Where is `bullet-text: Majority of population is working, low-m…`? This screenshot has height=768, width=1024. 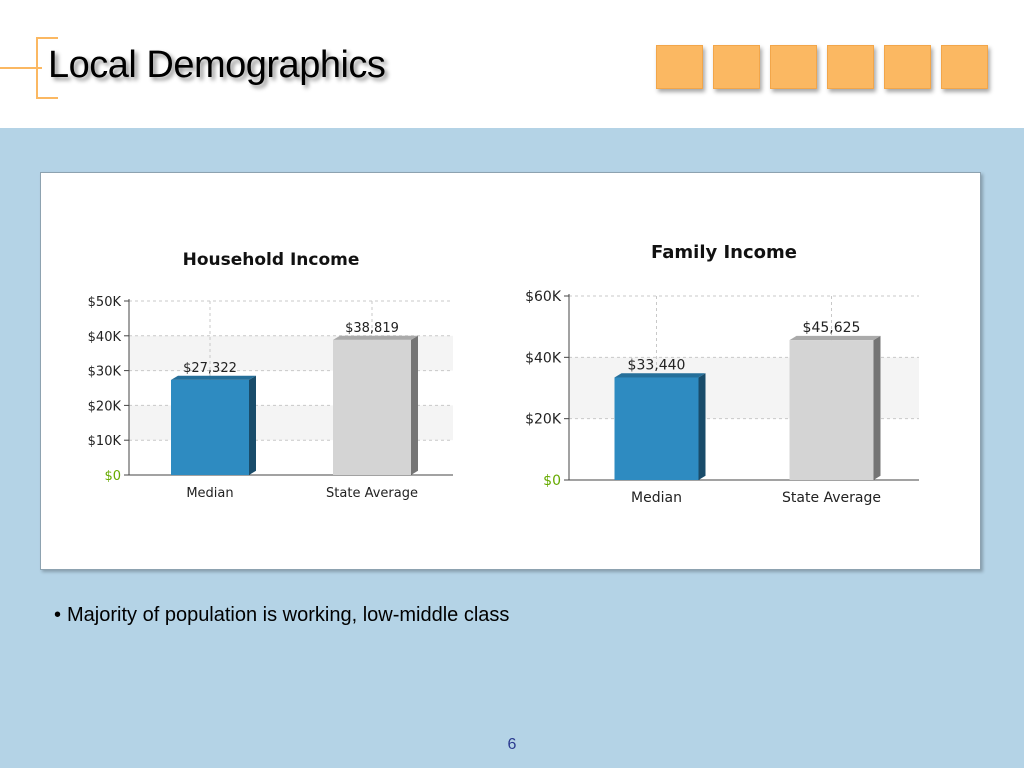 bullet-text: Majority of population is working, low-m… is located at coordinates (288, 615).